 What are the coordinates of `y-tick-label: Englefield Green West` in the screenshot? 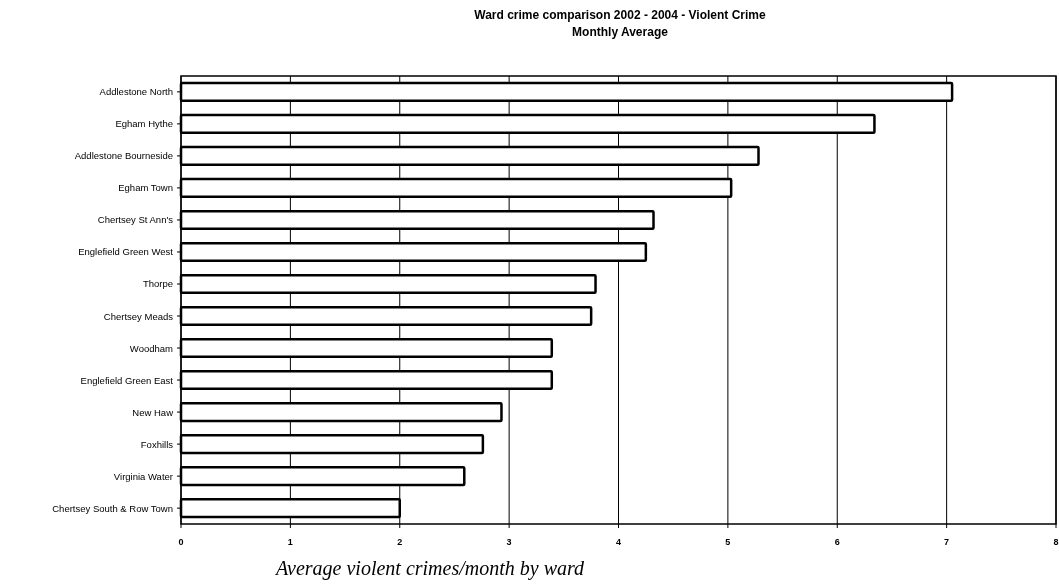 It's located at (126, 252).